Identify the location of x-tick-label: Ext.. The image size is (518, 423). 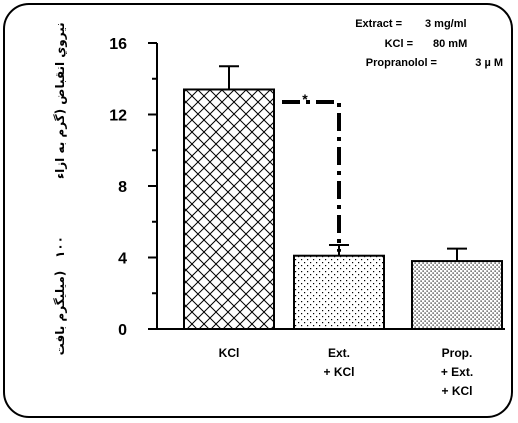
(339, 353).